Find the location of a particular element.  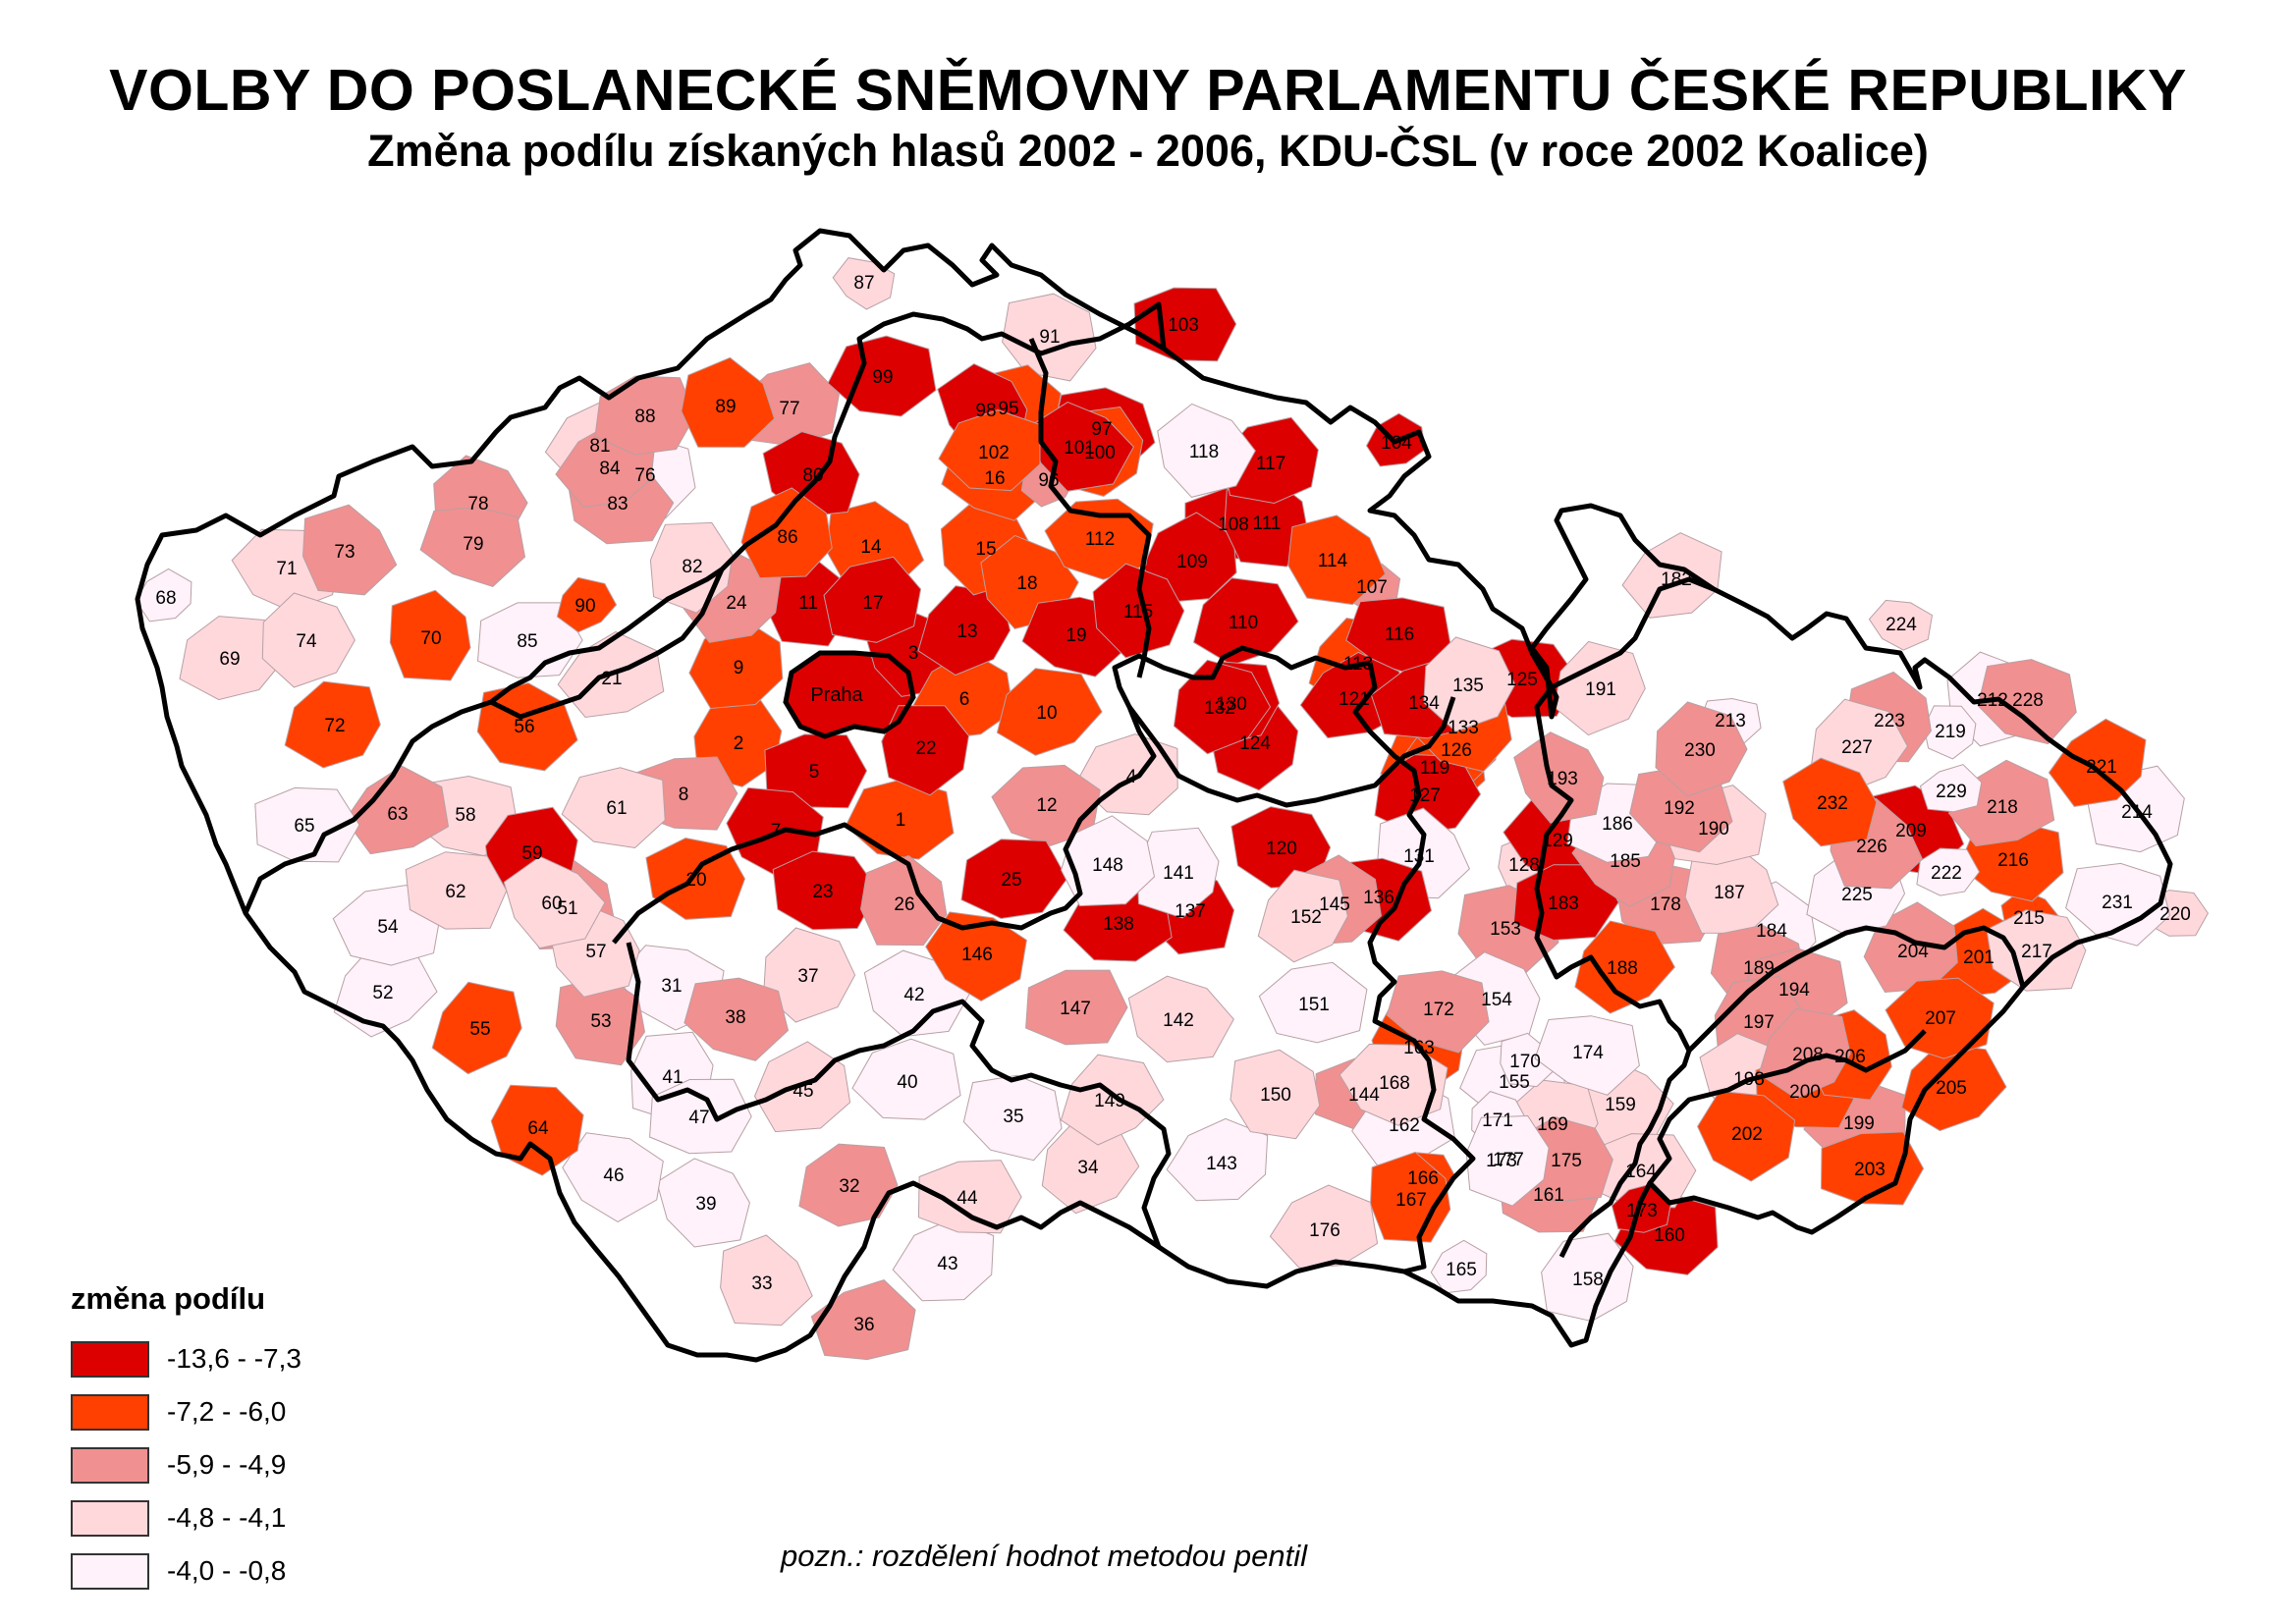

district-label: 137 is located at coordinates (1190, 911).